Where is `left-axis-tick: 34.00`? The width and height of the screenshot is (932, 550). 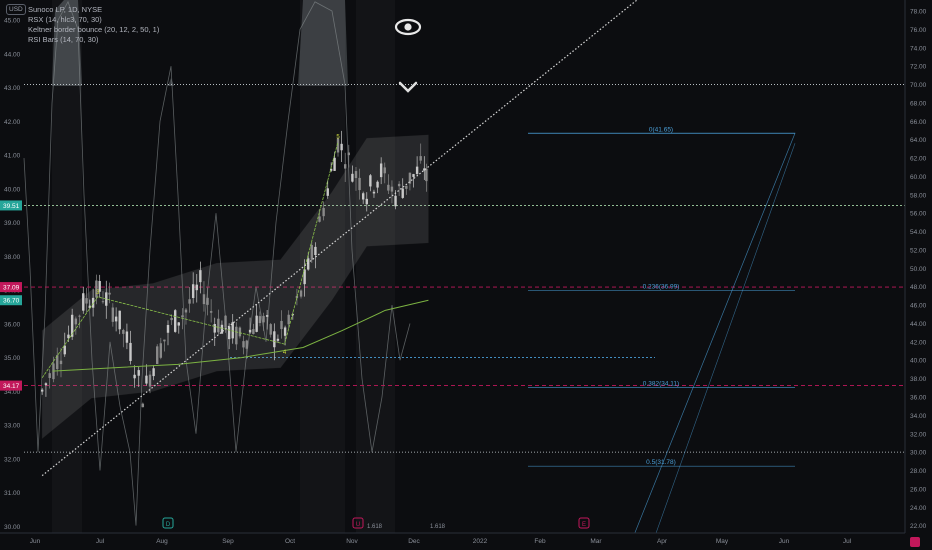 left-axis-tick: 34.00 is located at coordinates (12, 392).